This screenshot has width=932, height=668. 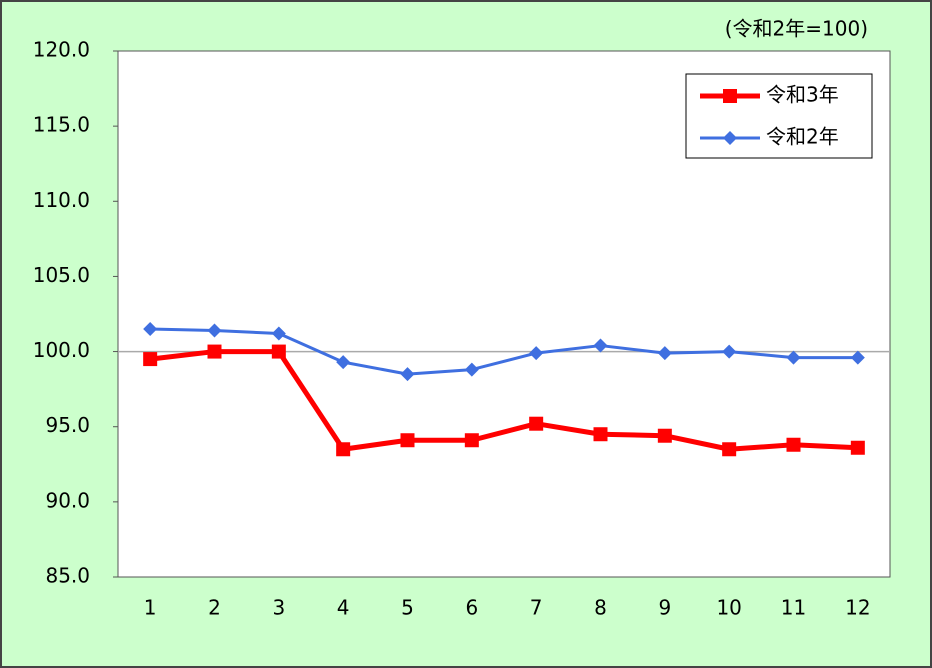 I want to click on y-tick-label: 115.0, so click(x=61, y=125).